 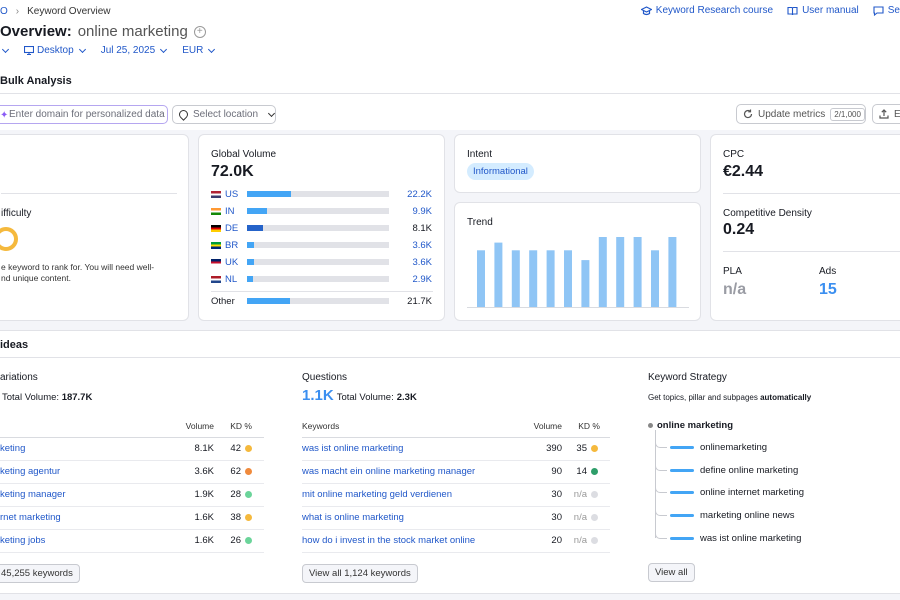 What do you see at coordinates (450, 357) in the screenshot?
I see `keyword-ideas-divider` at bounding box center [450, 357].